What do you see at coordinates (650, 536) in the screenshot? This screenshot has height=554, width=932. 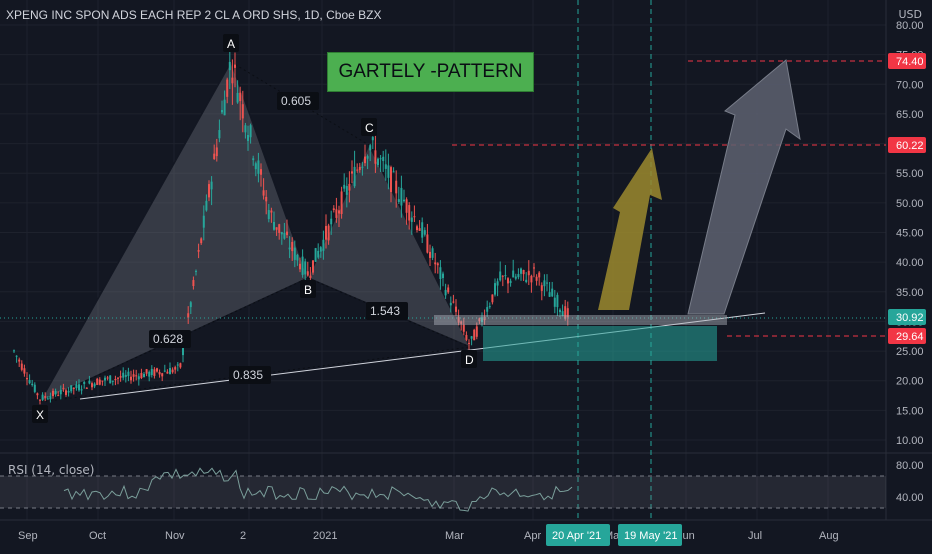 I see `date-marker-label: 19 May '21` at bounding box center [650, 536].